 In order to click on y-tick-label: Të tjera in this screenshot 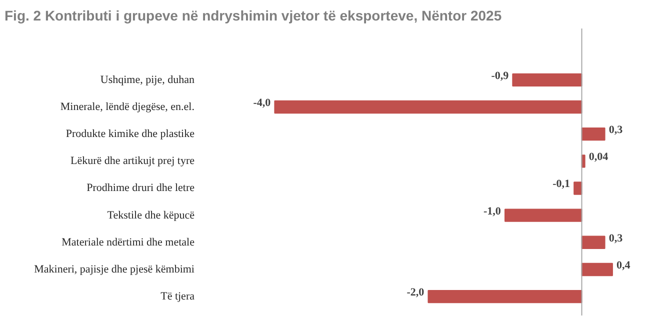, I will do `click(177, 296)`.